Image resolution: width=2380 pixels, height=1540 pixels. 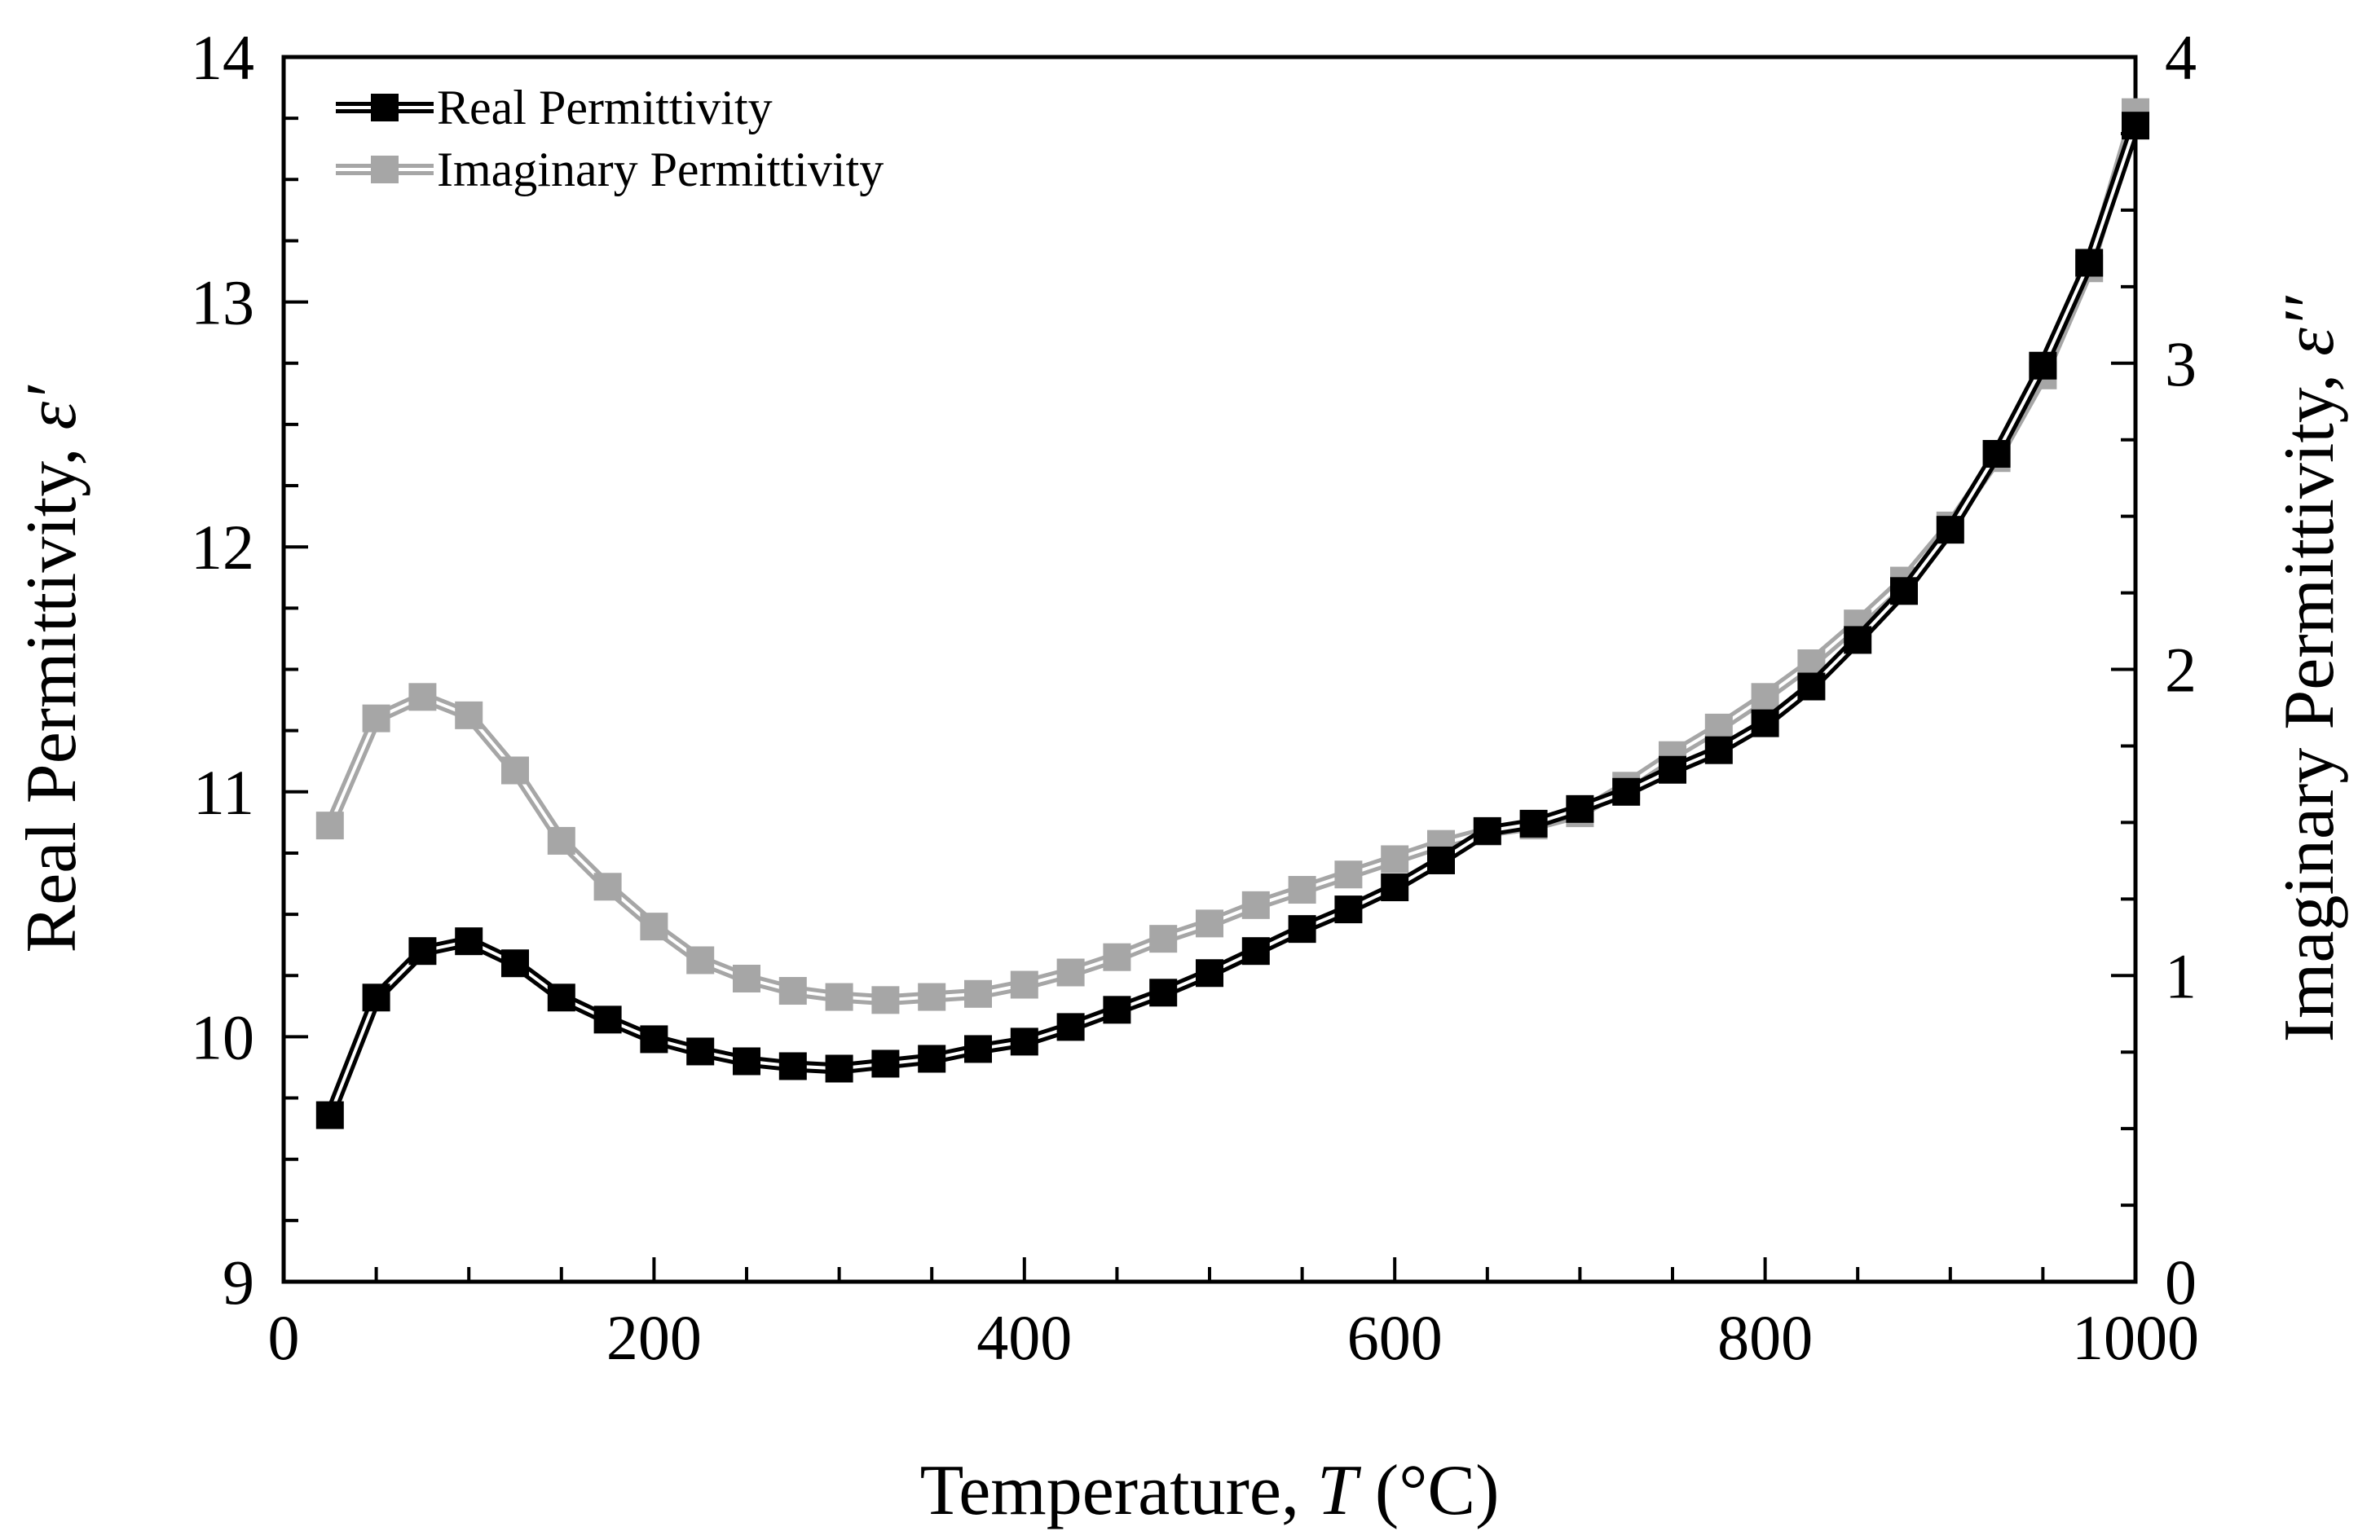 What do you see at coordinates (1210, 1490) in the screenshot?
I see `x-axis-title: Temperature, T (°C)` at bounding box center [1210, 1490].